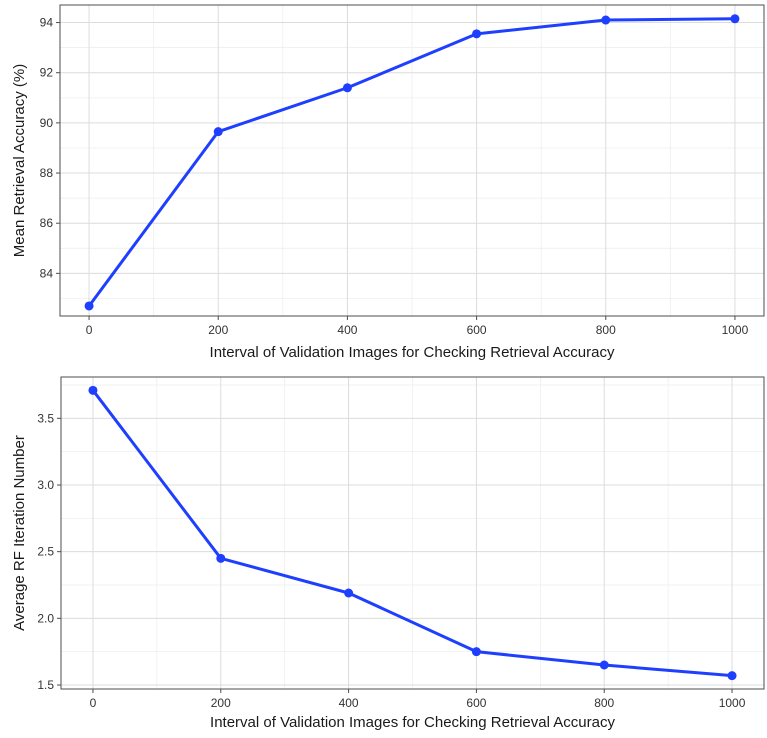 The width and height of the screenshot is (767, 738). What do you see at coordinates (19, 160) in the screenshot?
I see `y-axis-title: Mean Retrieval Accuracy (%)` at bounding box center [19, 160].